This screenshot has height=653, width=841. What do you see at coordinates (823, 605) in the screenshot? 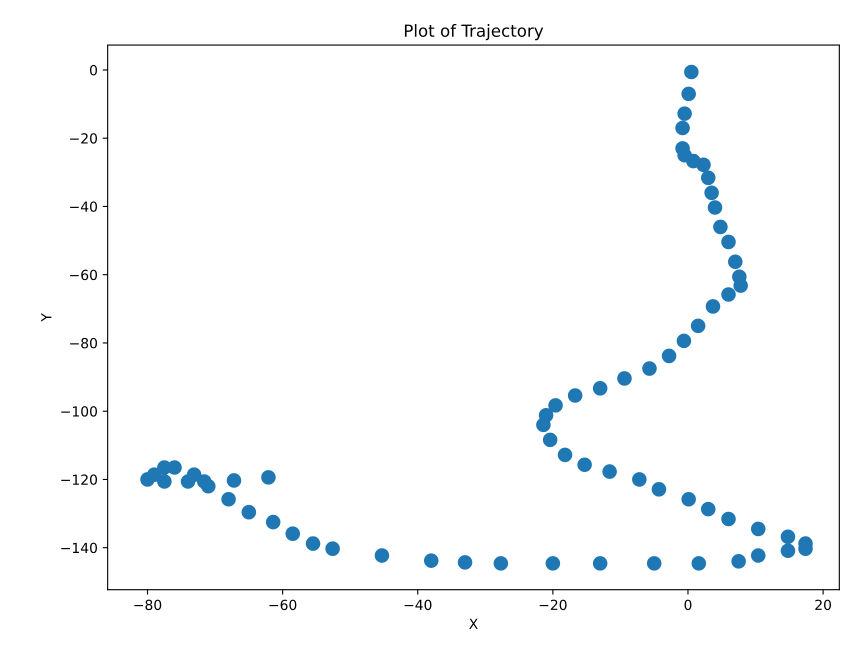
I see `x-tick-label: 20` at bounding box center [823, 605].